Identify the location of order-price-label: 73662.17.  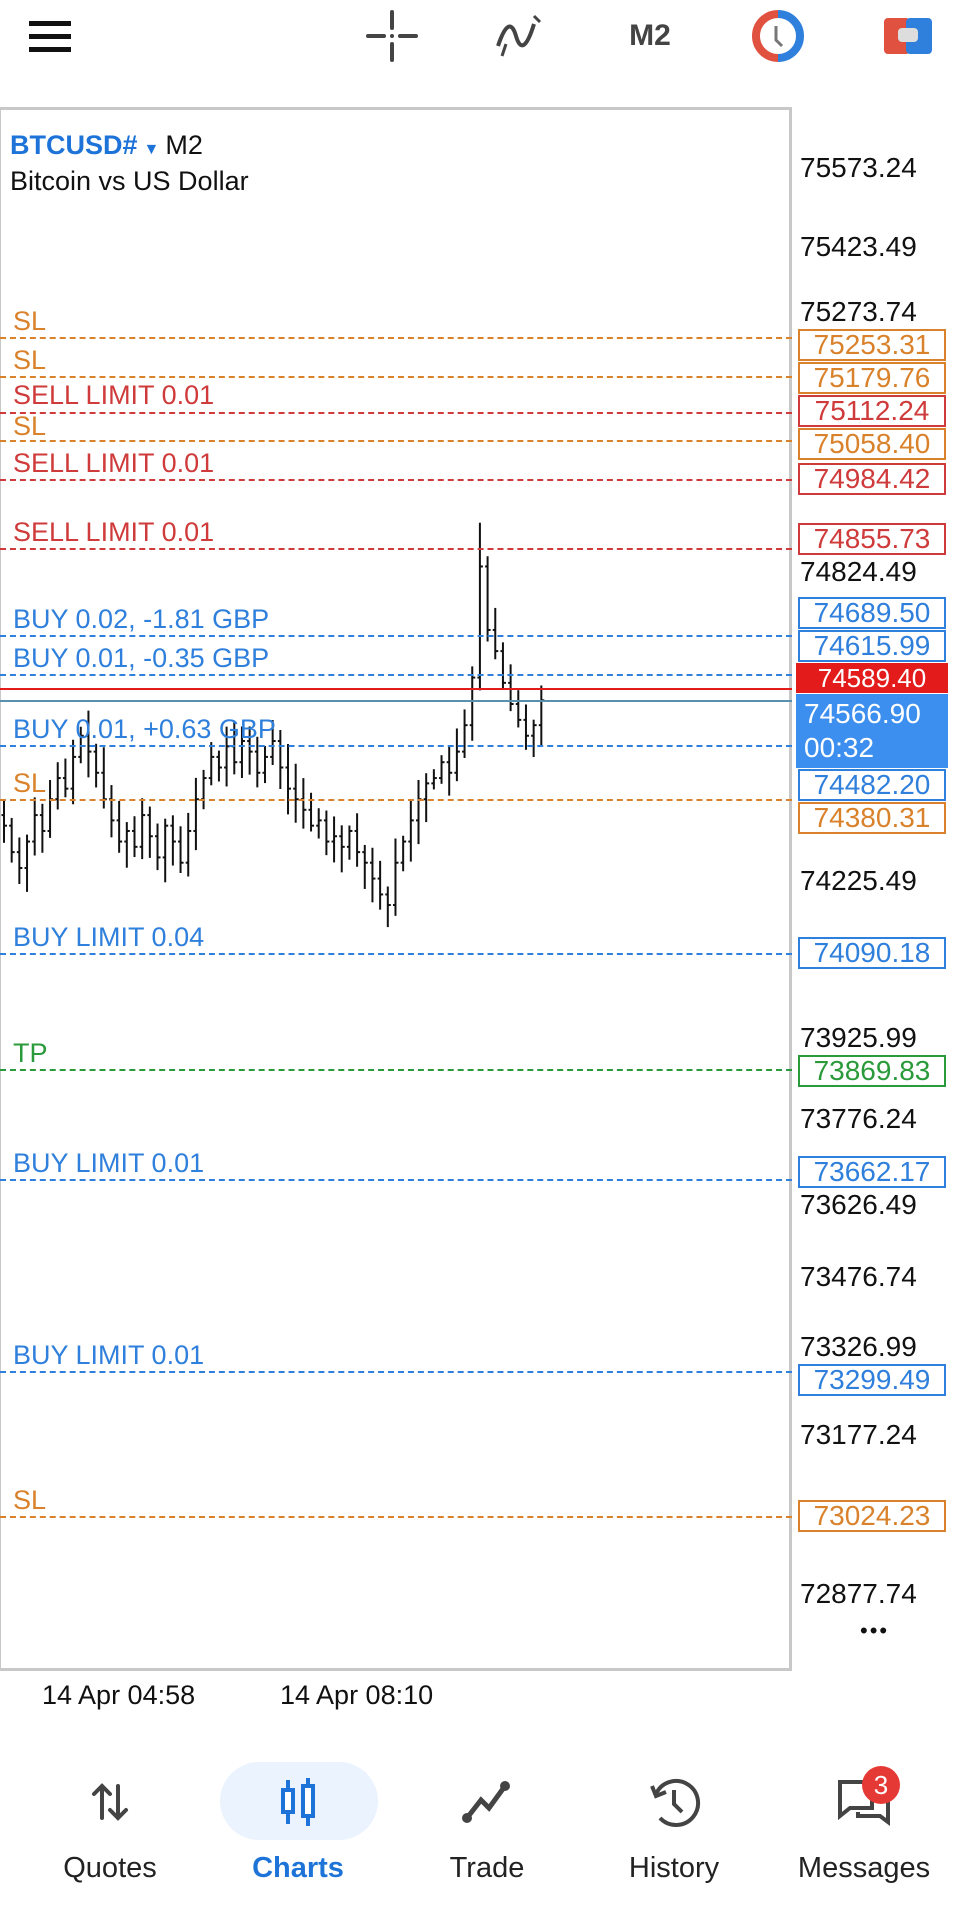
(872, 1171).